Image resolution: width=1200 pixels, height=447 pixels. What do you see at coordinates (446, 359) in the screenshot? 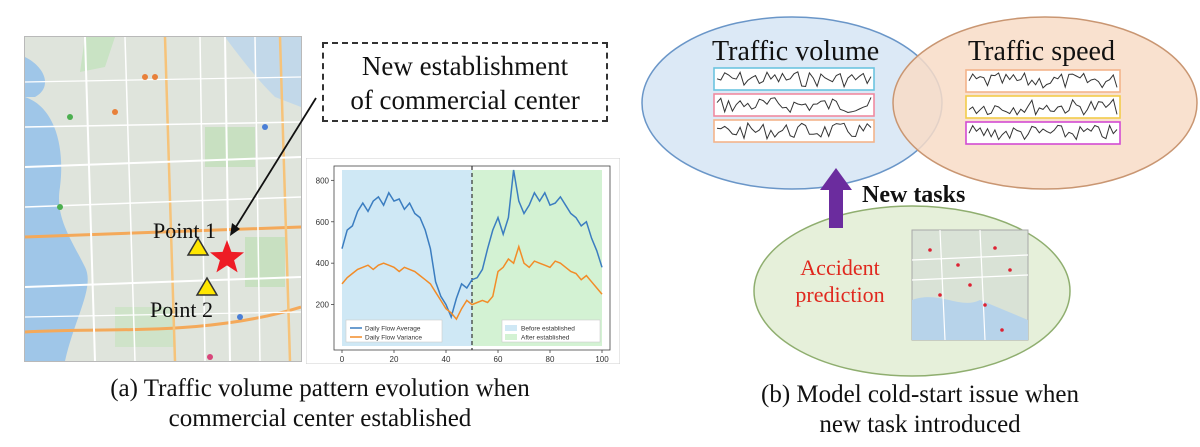
I see `x-tick-label: 40` at bounding box center [446, 359].